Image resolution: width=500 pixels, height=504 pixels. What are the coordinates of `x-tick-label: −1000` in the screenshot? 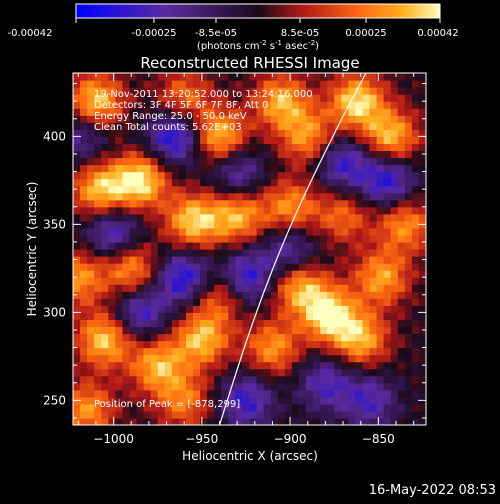 It's located at (113, 439).